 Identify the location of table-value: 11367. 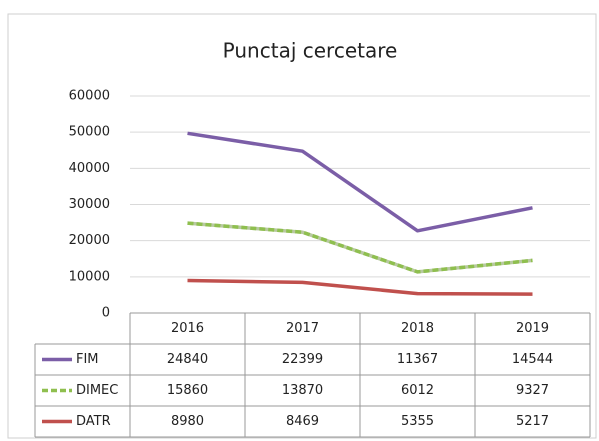
(417, 359).